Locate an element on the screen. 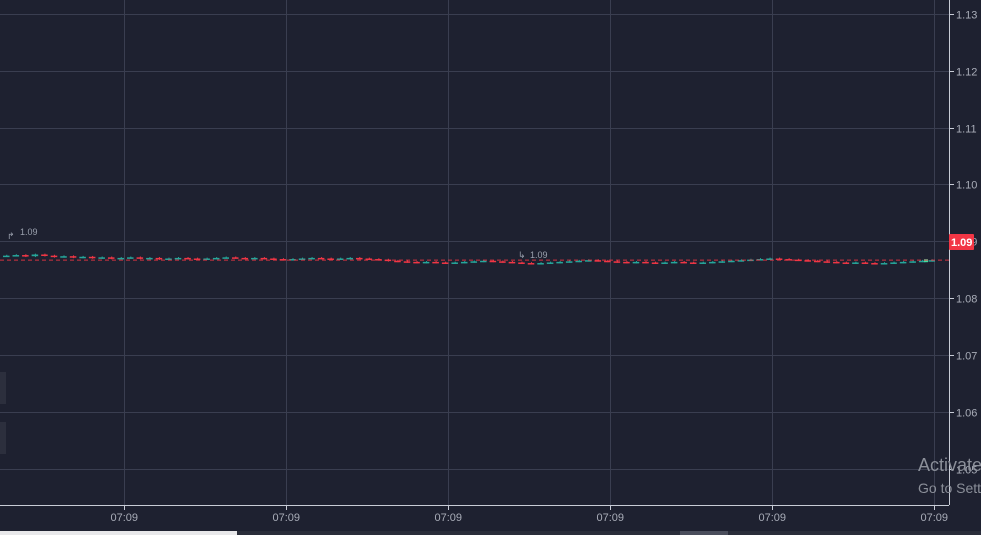 This screenshot has width=981, height=535. y-tick-label: 1.07 is located at coordinates (966, 357).